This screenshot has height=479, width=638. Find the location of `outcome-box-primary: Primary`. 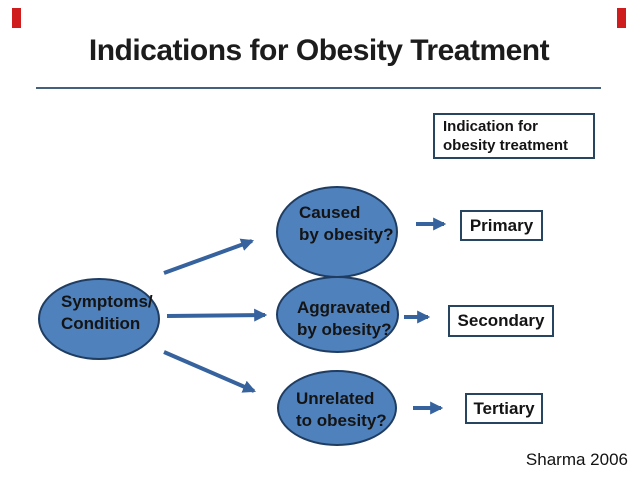

outcome-box-primary: Primary is located at coordinates (501, 225).